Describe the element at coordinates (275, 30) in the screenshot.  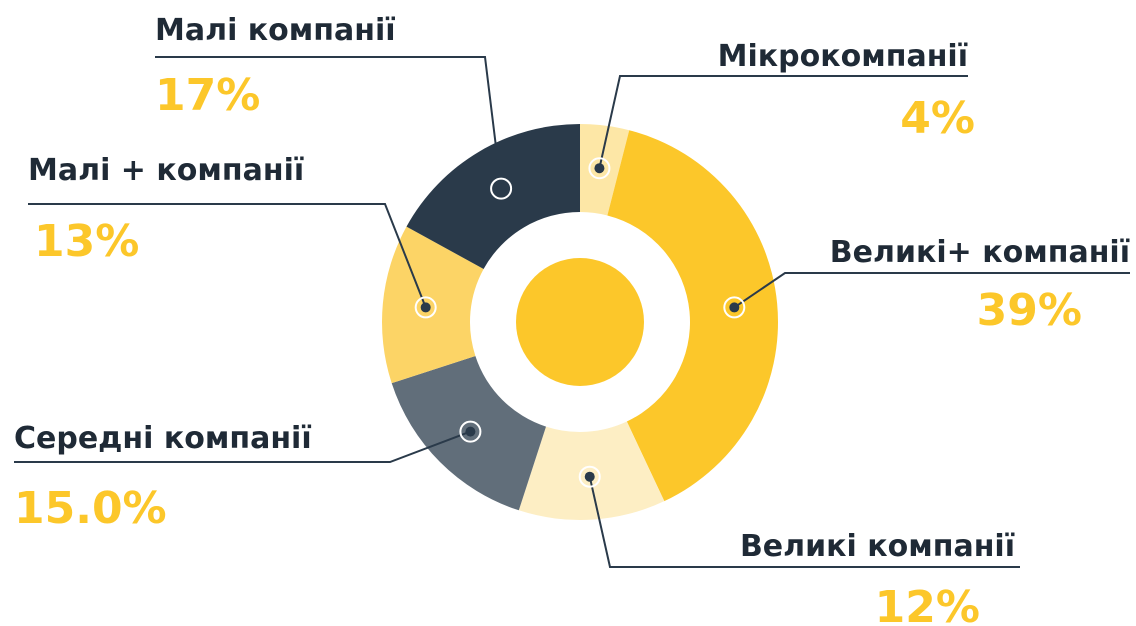
I see `slice-label: Малі компанії` at that location.